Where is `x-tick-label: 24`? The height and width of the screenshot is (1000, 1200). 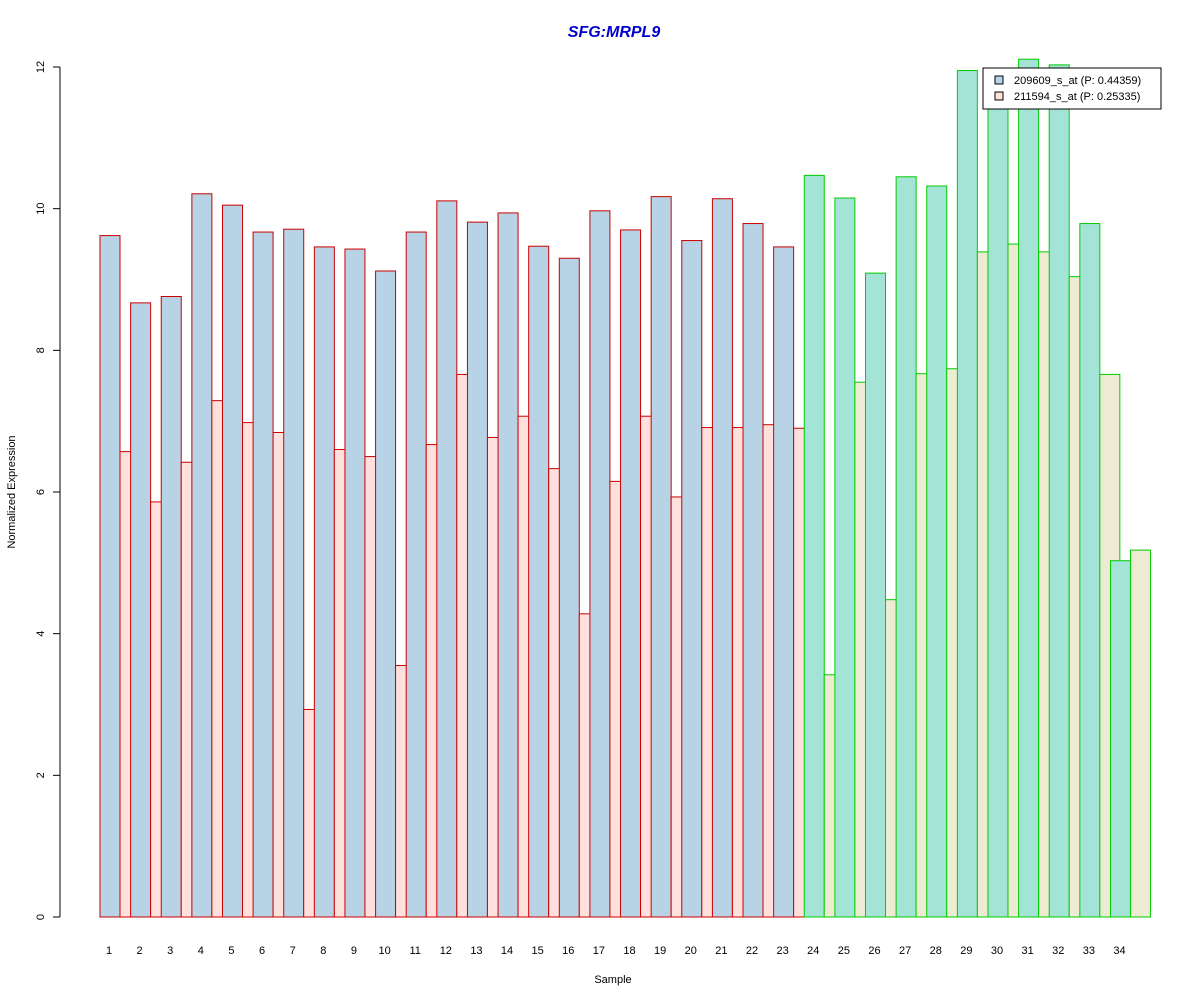
x-tick-label: 24 is located at coordinates (813, 951).